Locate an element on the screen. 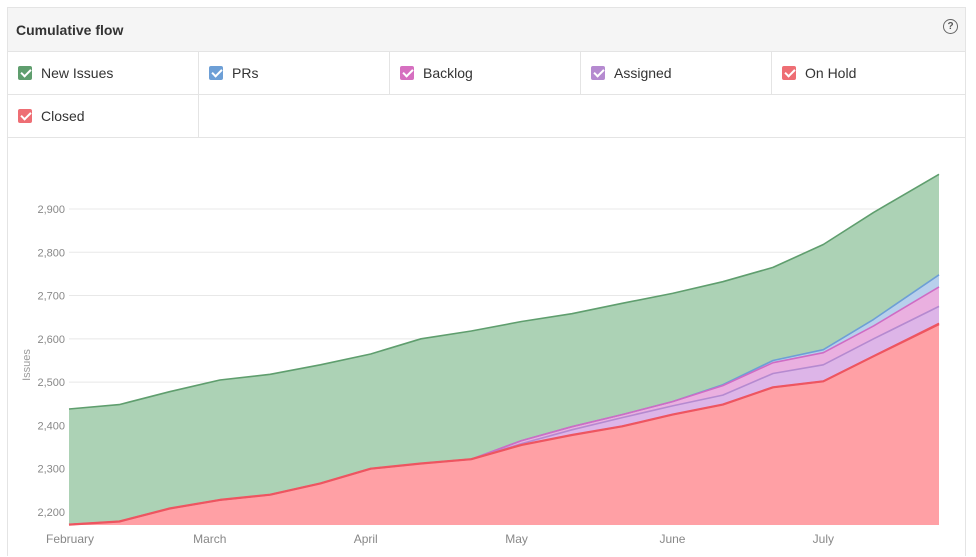 Image resolution: width=976 pixels, height=557 pixels. x-tick-label: June is located at coordinates (672, 539).